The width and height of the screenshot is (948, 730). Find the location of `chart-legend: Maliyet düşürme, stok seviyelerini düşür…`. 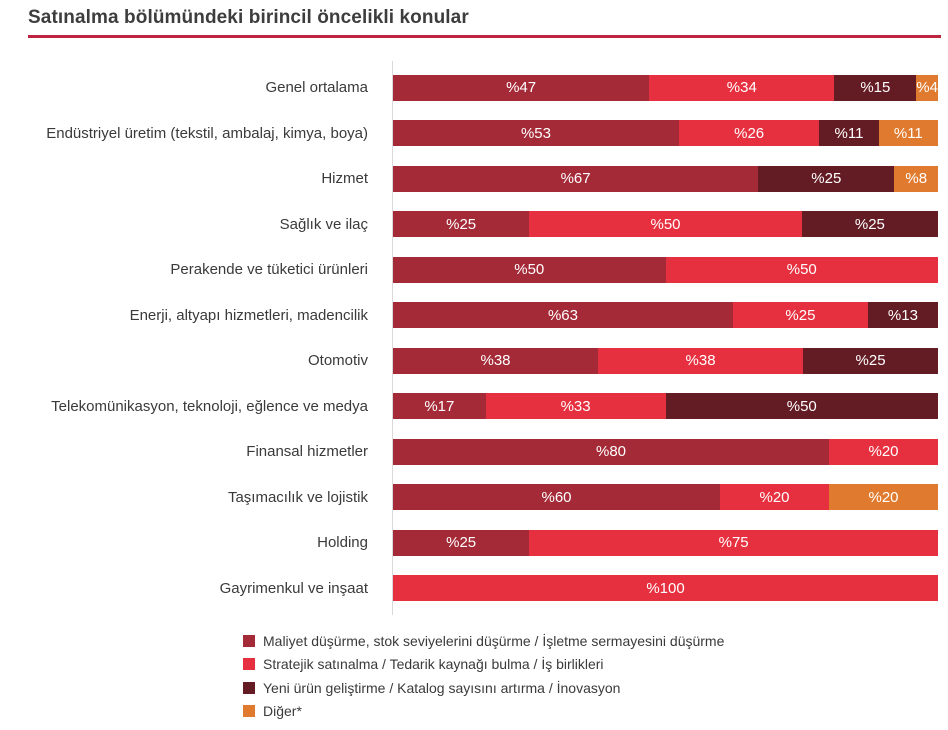

chart-legend: Maliyet düşürme, stok seviyelerini düşür… is located at coordinates (595, 676).